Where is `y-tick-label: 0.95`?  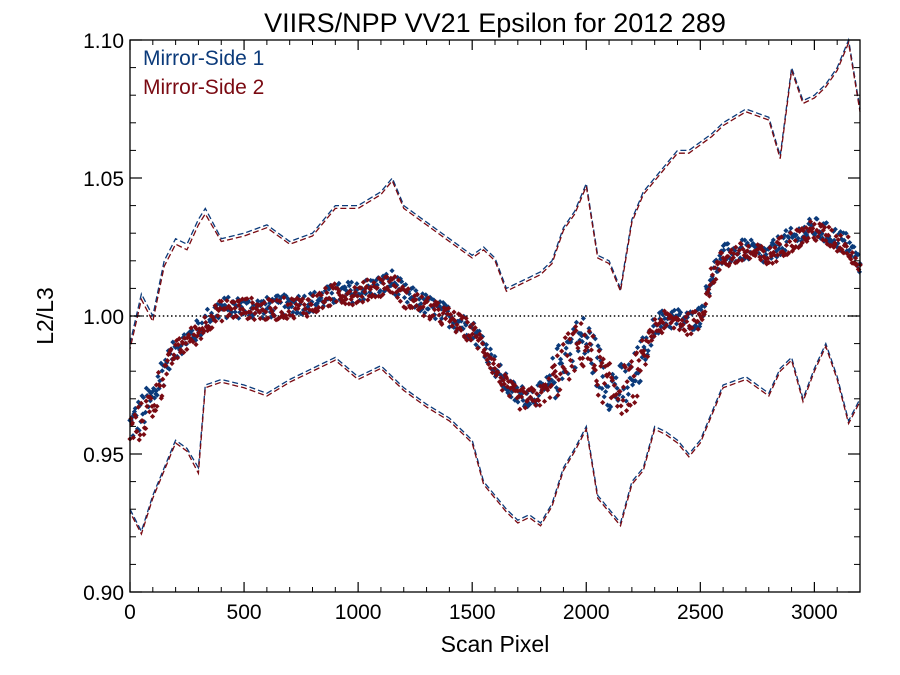 y-tick-label: 0.95 is located at coordinates (103, 455).